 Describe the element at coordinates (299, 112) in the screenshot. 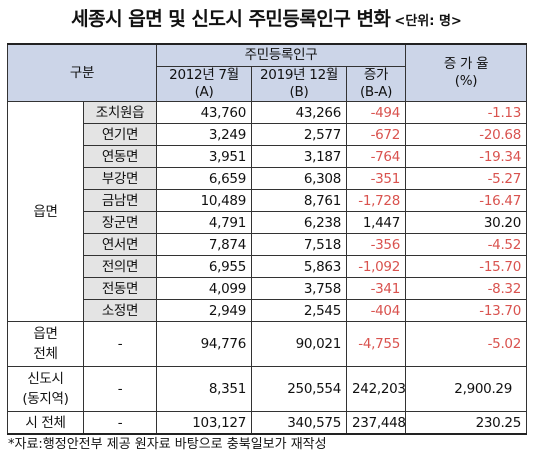

I see `population-2019: 43,266` at that location.